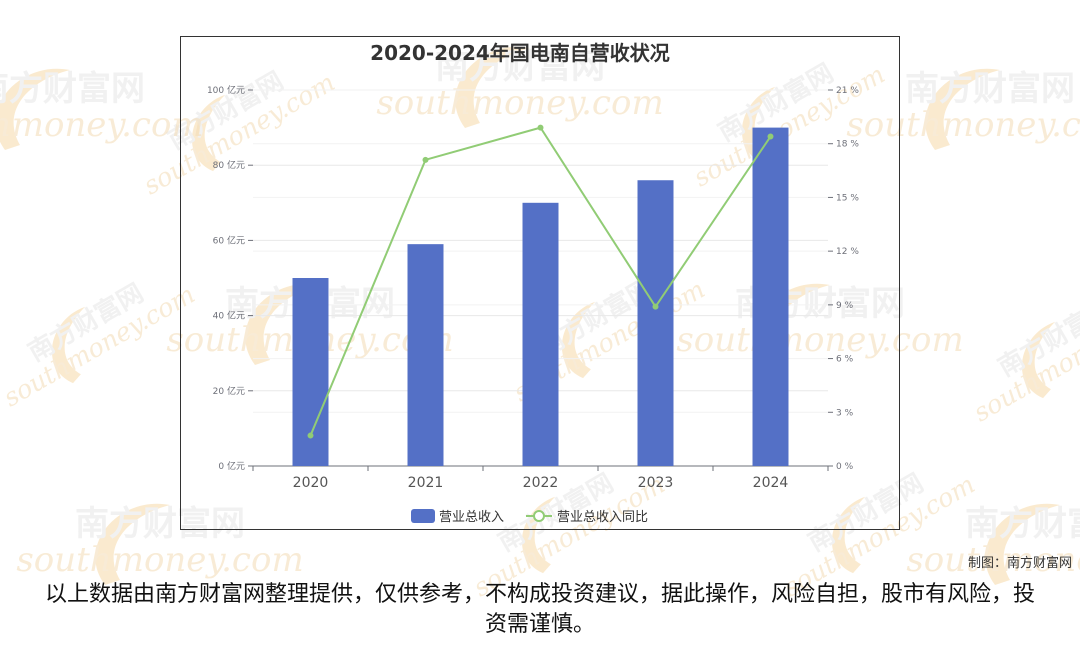 This screenshot has width=1080, height=646. What do you see at coordinates (845, 360) in the screenshot?
I see `y-right-tick-label: 6 %` at bounding box center [845, 360].